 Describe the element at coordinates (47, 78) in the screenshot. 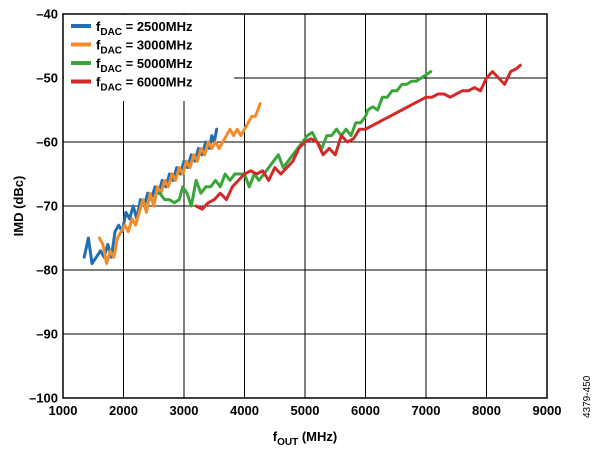

I see `y-tick-label: –50` at that location.